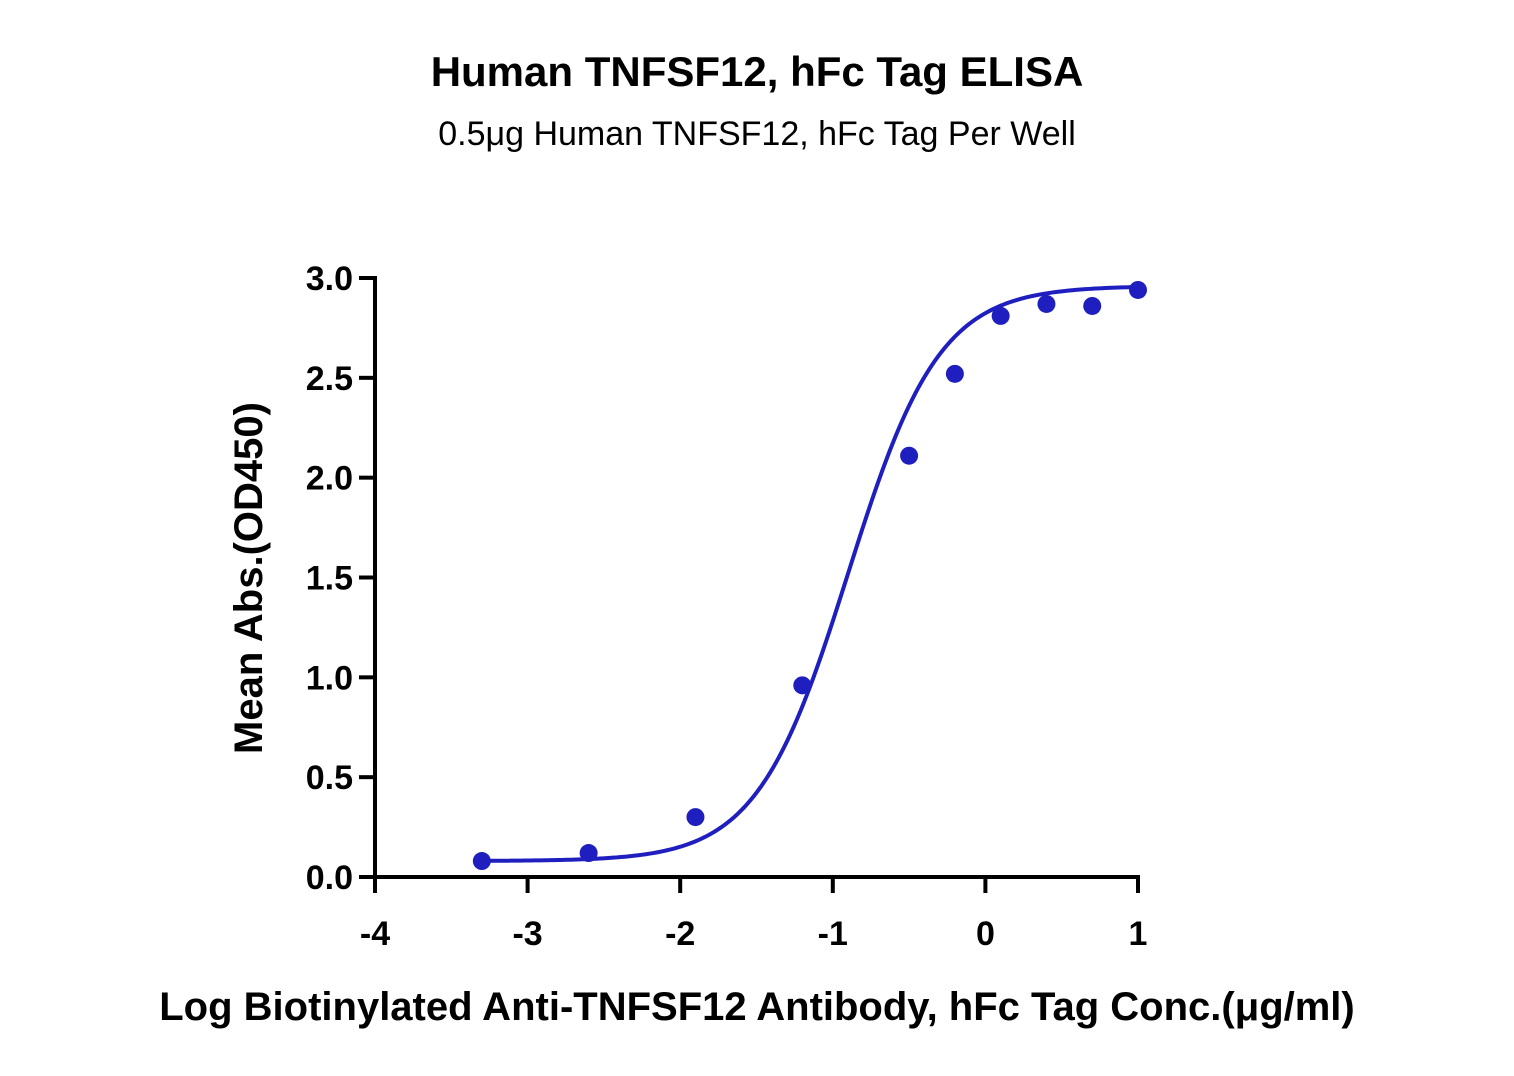 This screenshot has height=1076, width=1514. Describe the element at coordinates (833, 934) in the screenshot. I see `x-tick-label: -1` at that location.